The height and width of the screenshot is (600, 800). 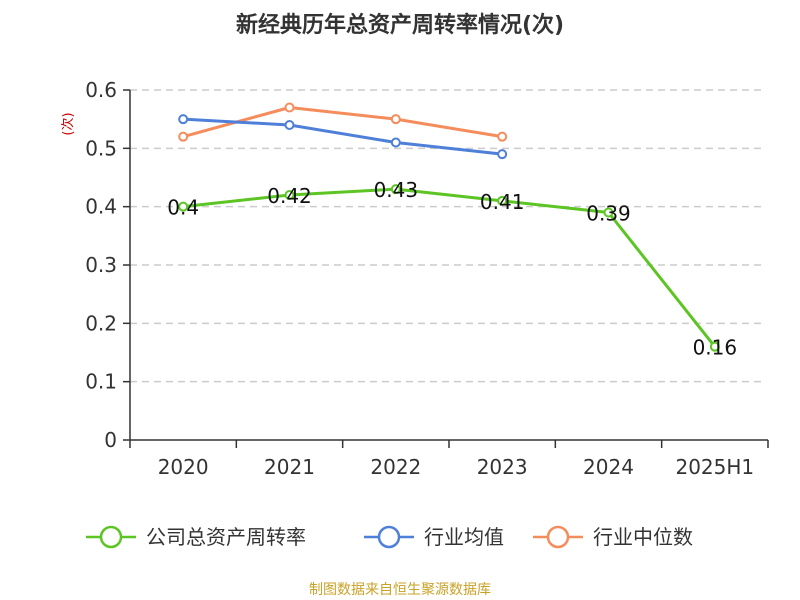 I want to click on legend: 公司总资产周转率 行业均值 行业中位数, so click(x=389, y=537).